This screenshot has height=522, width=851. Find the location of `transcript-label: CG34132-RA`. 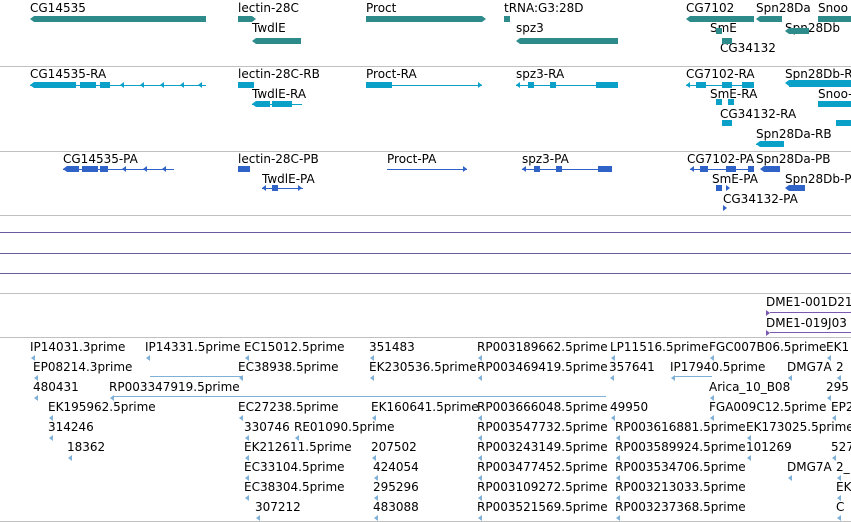

transcript-label: CG34132-RA is located at coordinates (758, 114).